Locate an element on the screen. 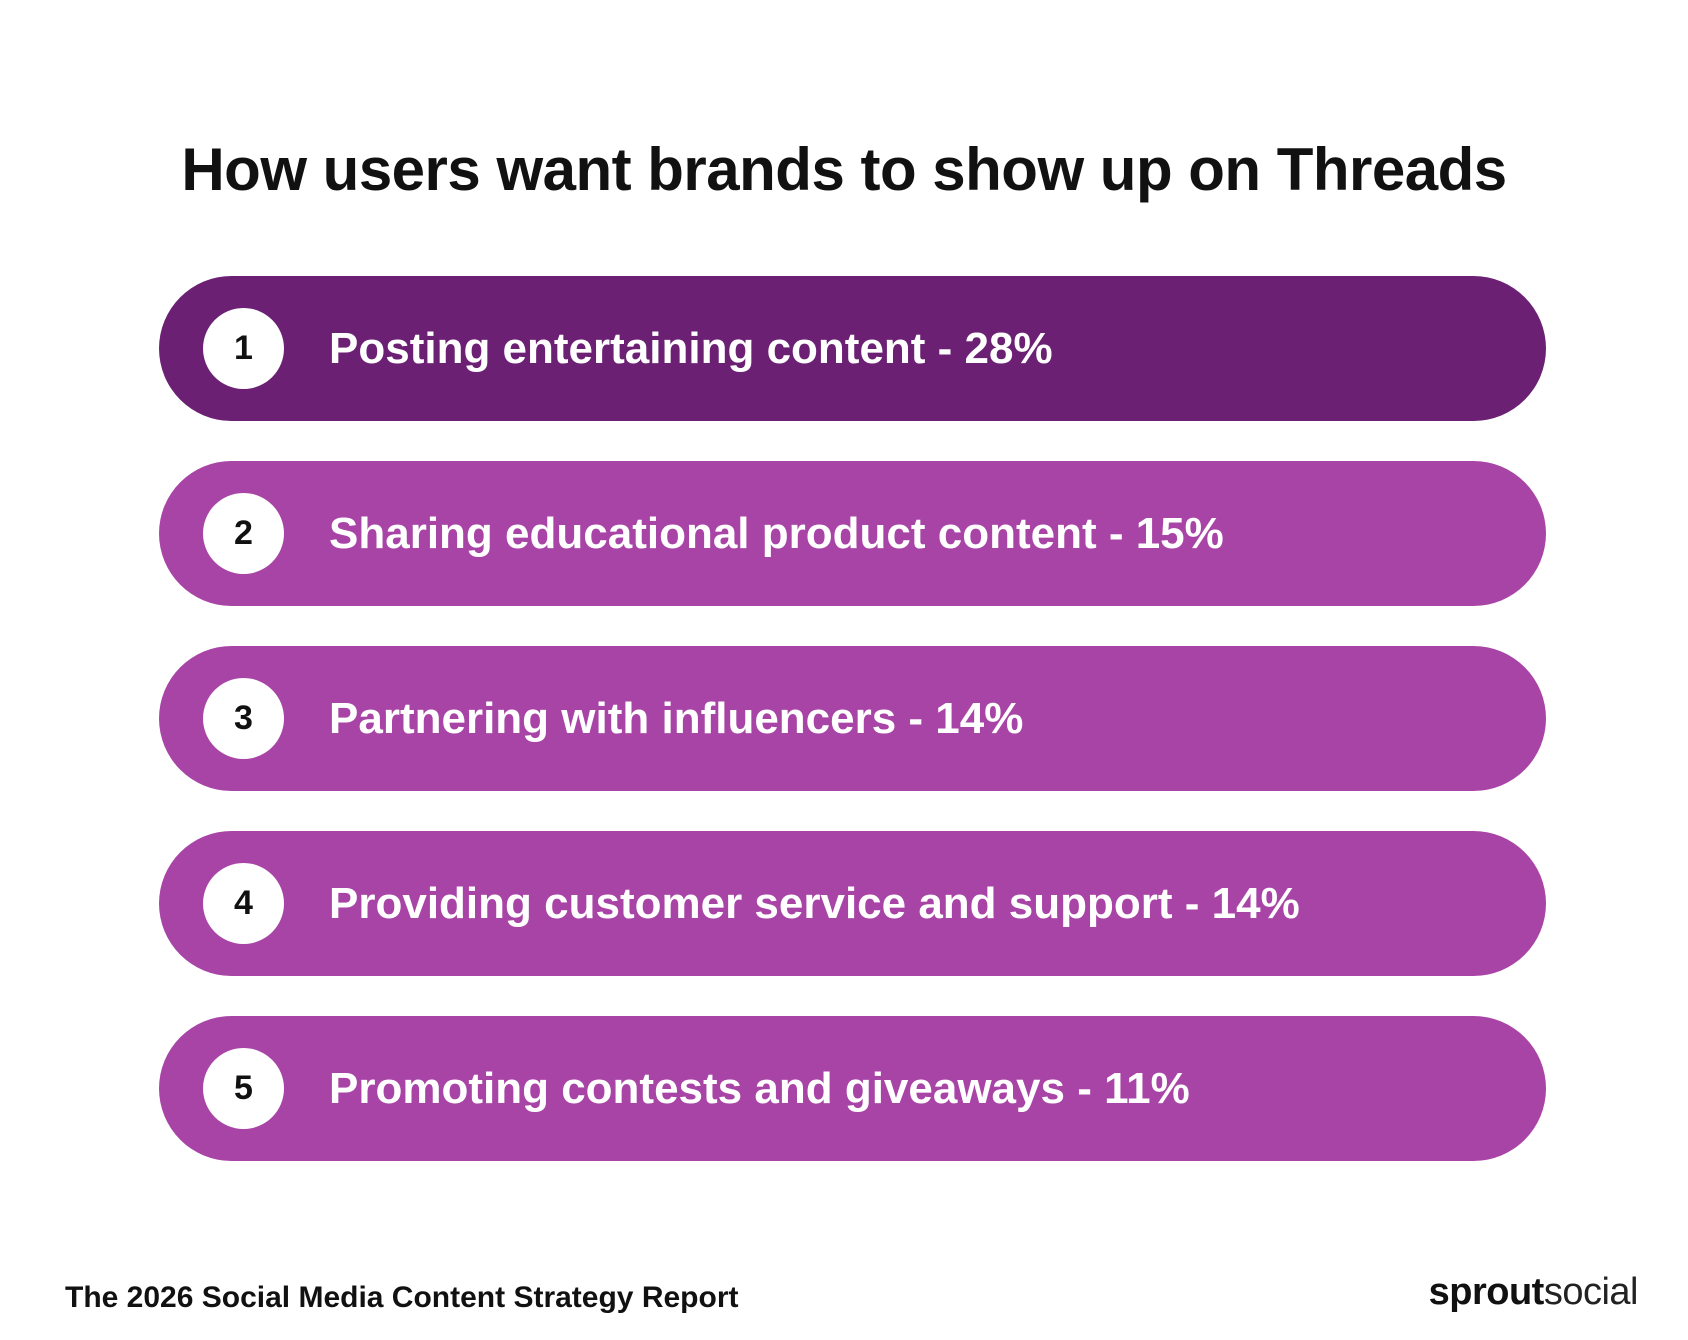 Image resolution: width=1688 pixels, height=1340 pixels. rank-badge: 1 is located at coordinates (243, 348).